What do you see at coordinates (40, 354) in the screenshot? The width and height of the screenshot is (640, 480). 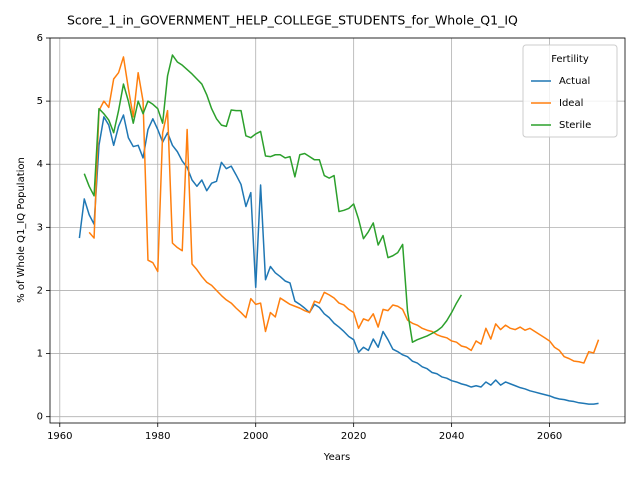 I see `y-tick-label: 1` at bounding box center [40, 354].